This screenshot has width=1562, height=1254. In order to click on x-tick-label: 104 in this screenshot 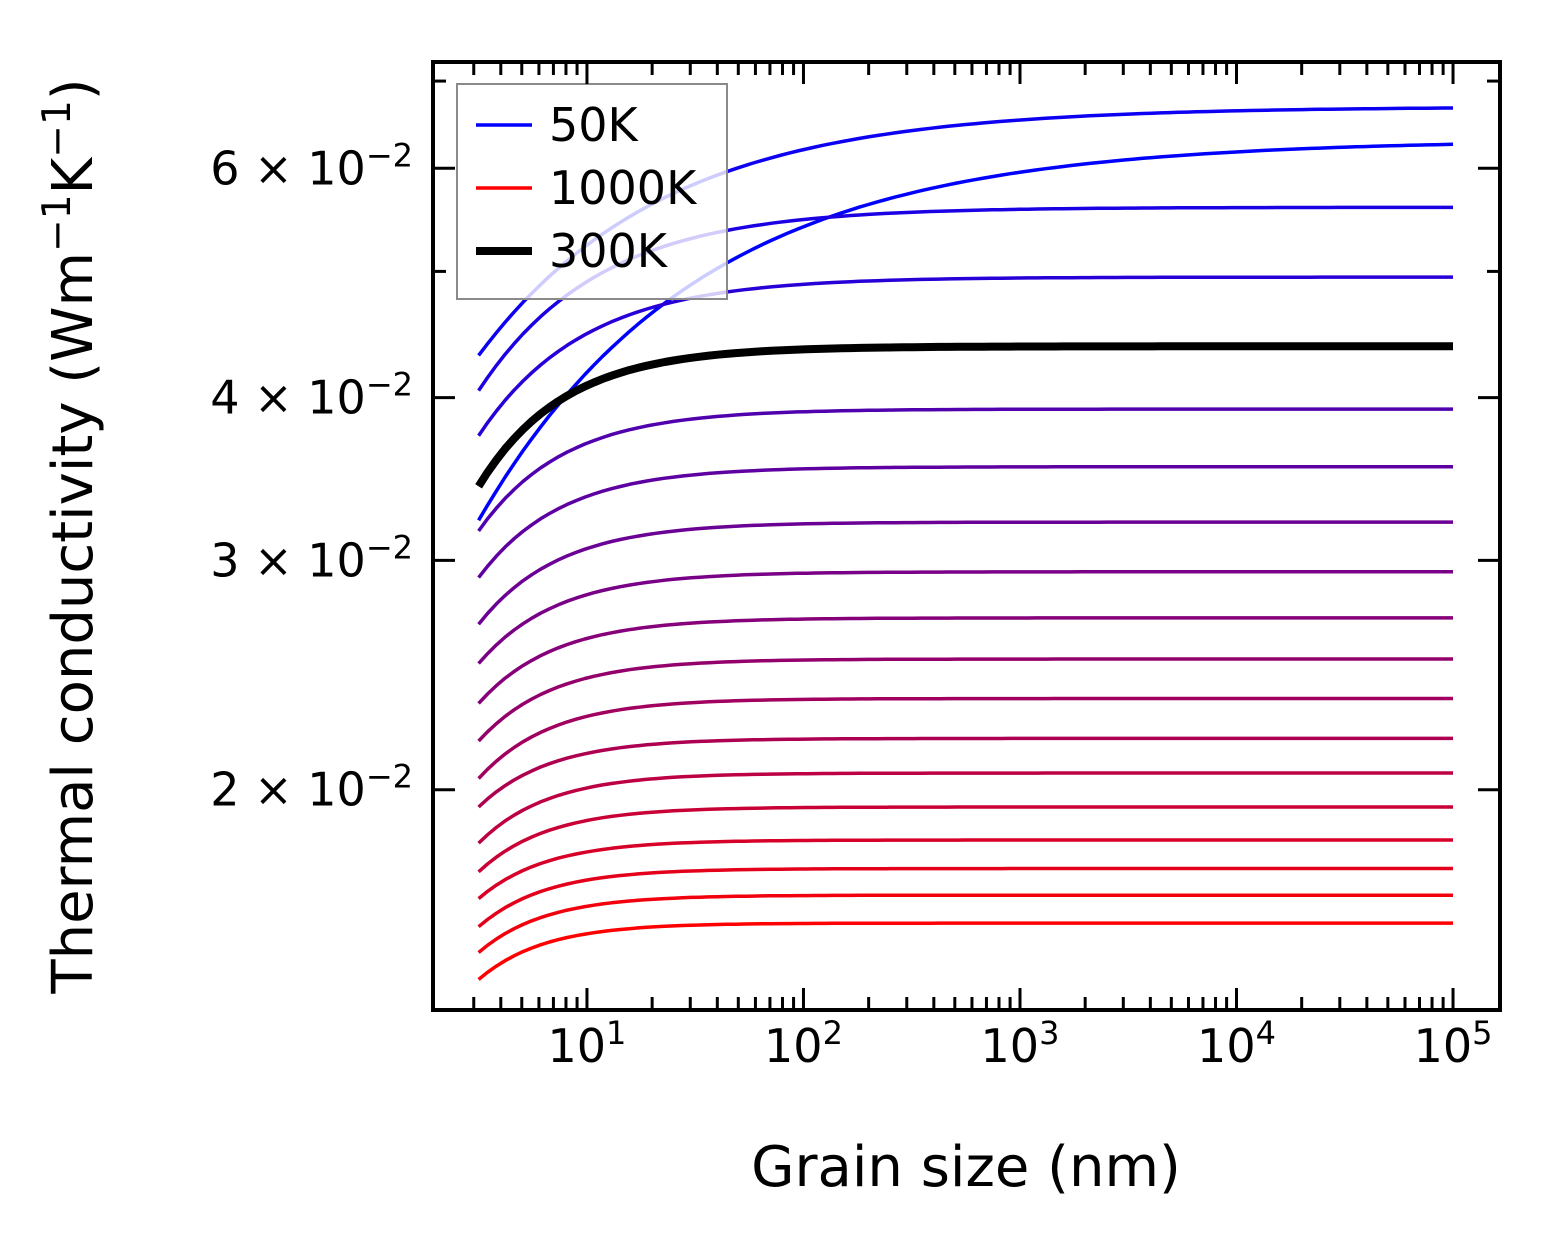, I will do `click(1236, 1043)`.